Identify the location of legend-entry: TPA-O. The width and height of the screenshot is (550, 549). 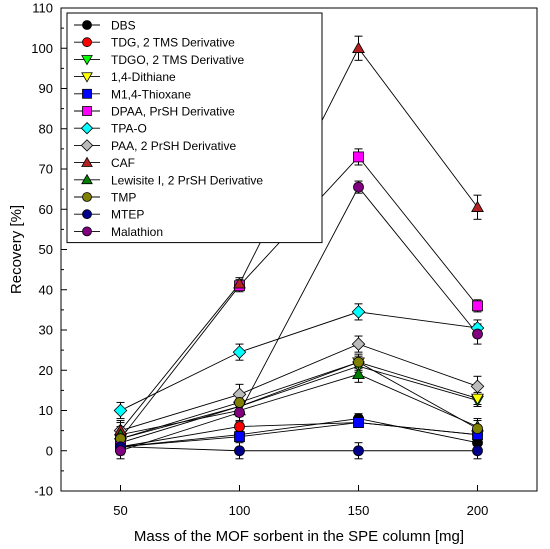
(129, 129).